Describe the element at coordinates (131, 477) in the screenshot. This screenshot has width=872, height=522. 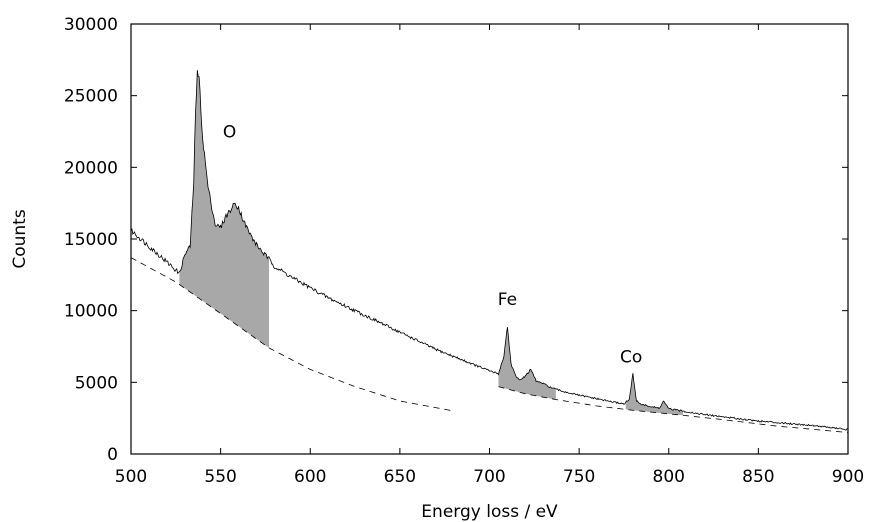
I see `x-tick-label: 500` at that location.